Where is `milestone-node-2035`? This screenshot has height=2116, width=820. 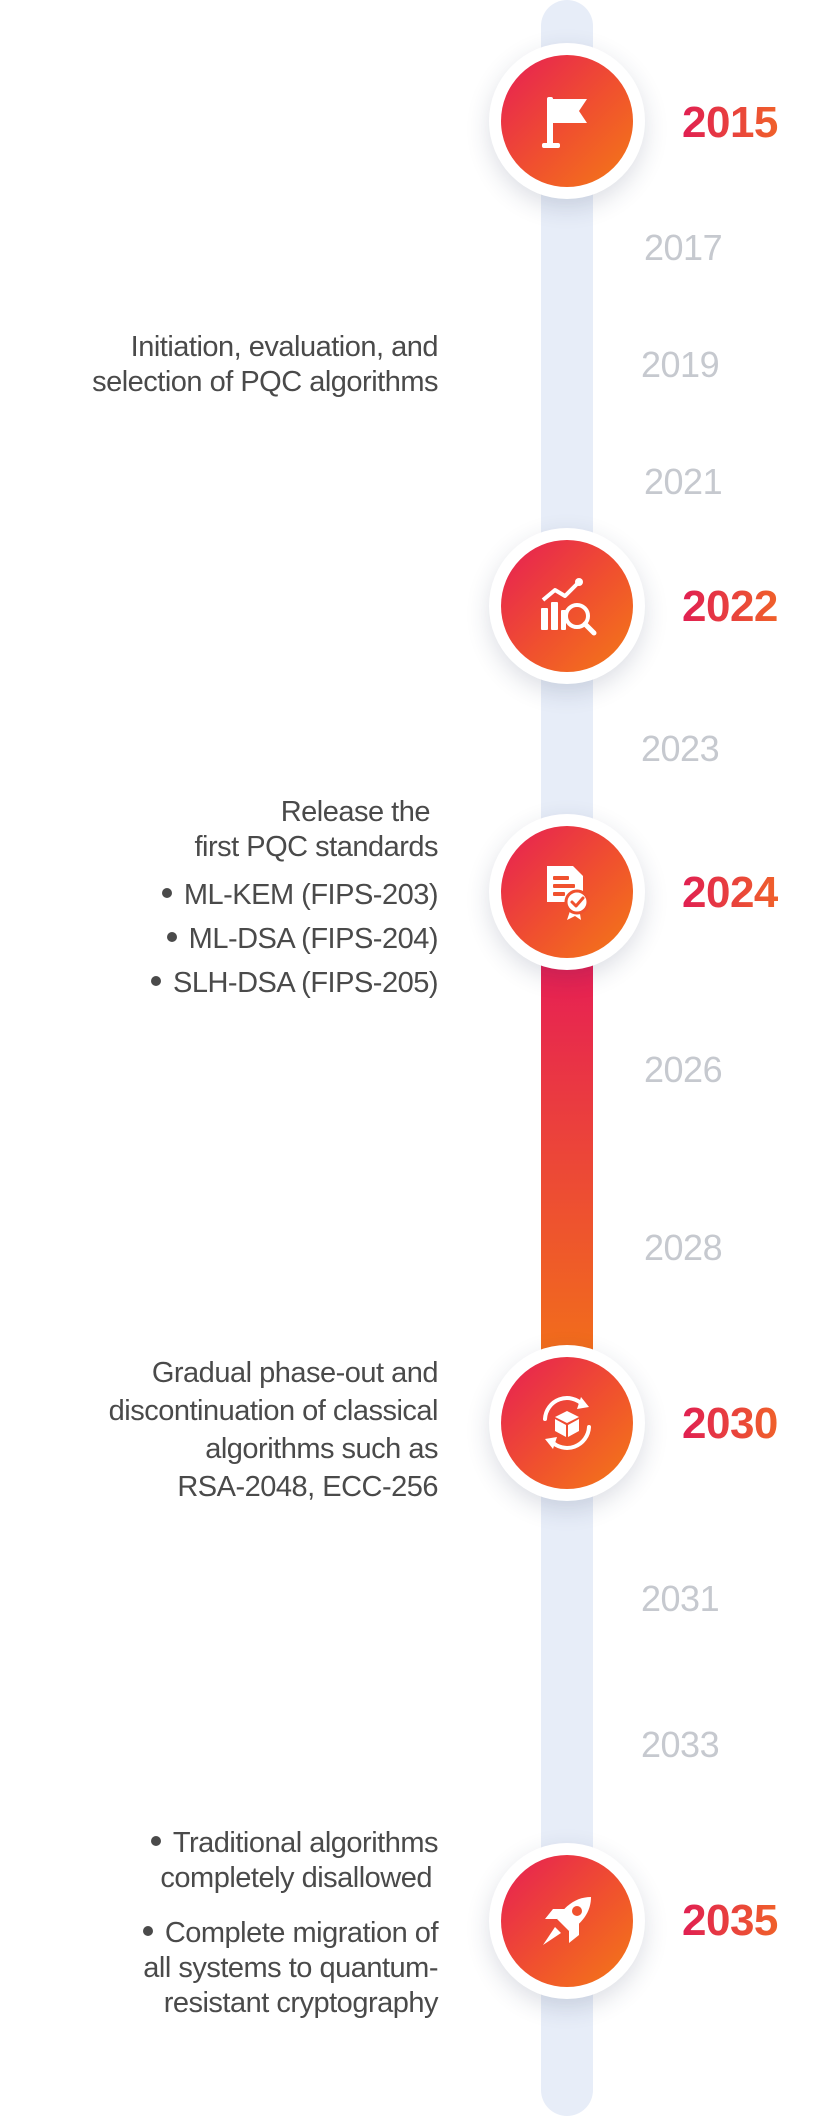 milestone-node-2035 is located at coordinates (567, 1921).